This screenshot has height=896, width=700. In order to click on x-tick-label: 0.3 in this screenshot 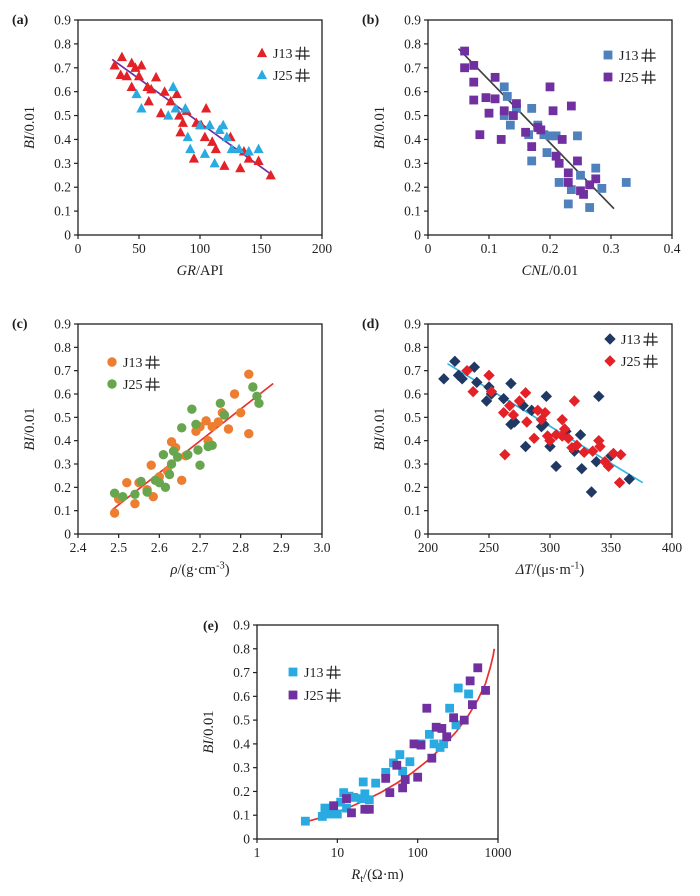, I will do `click(611, 248)`.